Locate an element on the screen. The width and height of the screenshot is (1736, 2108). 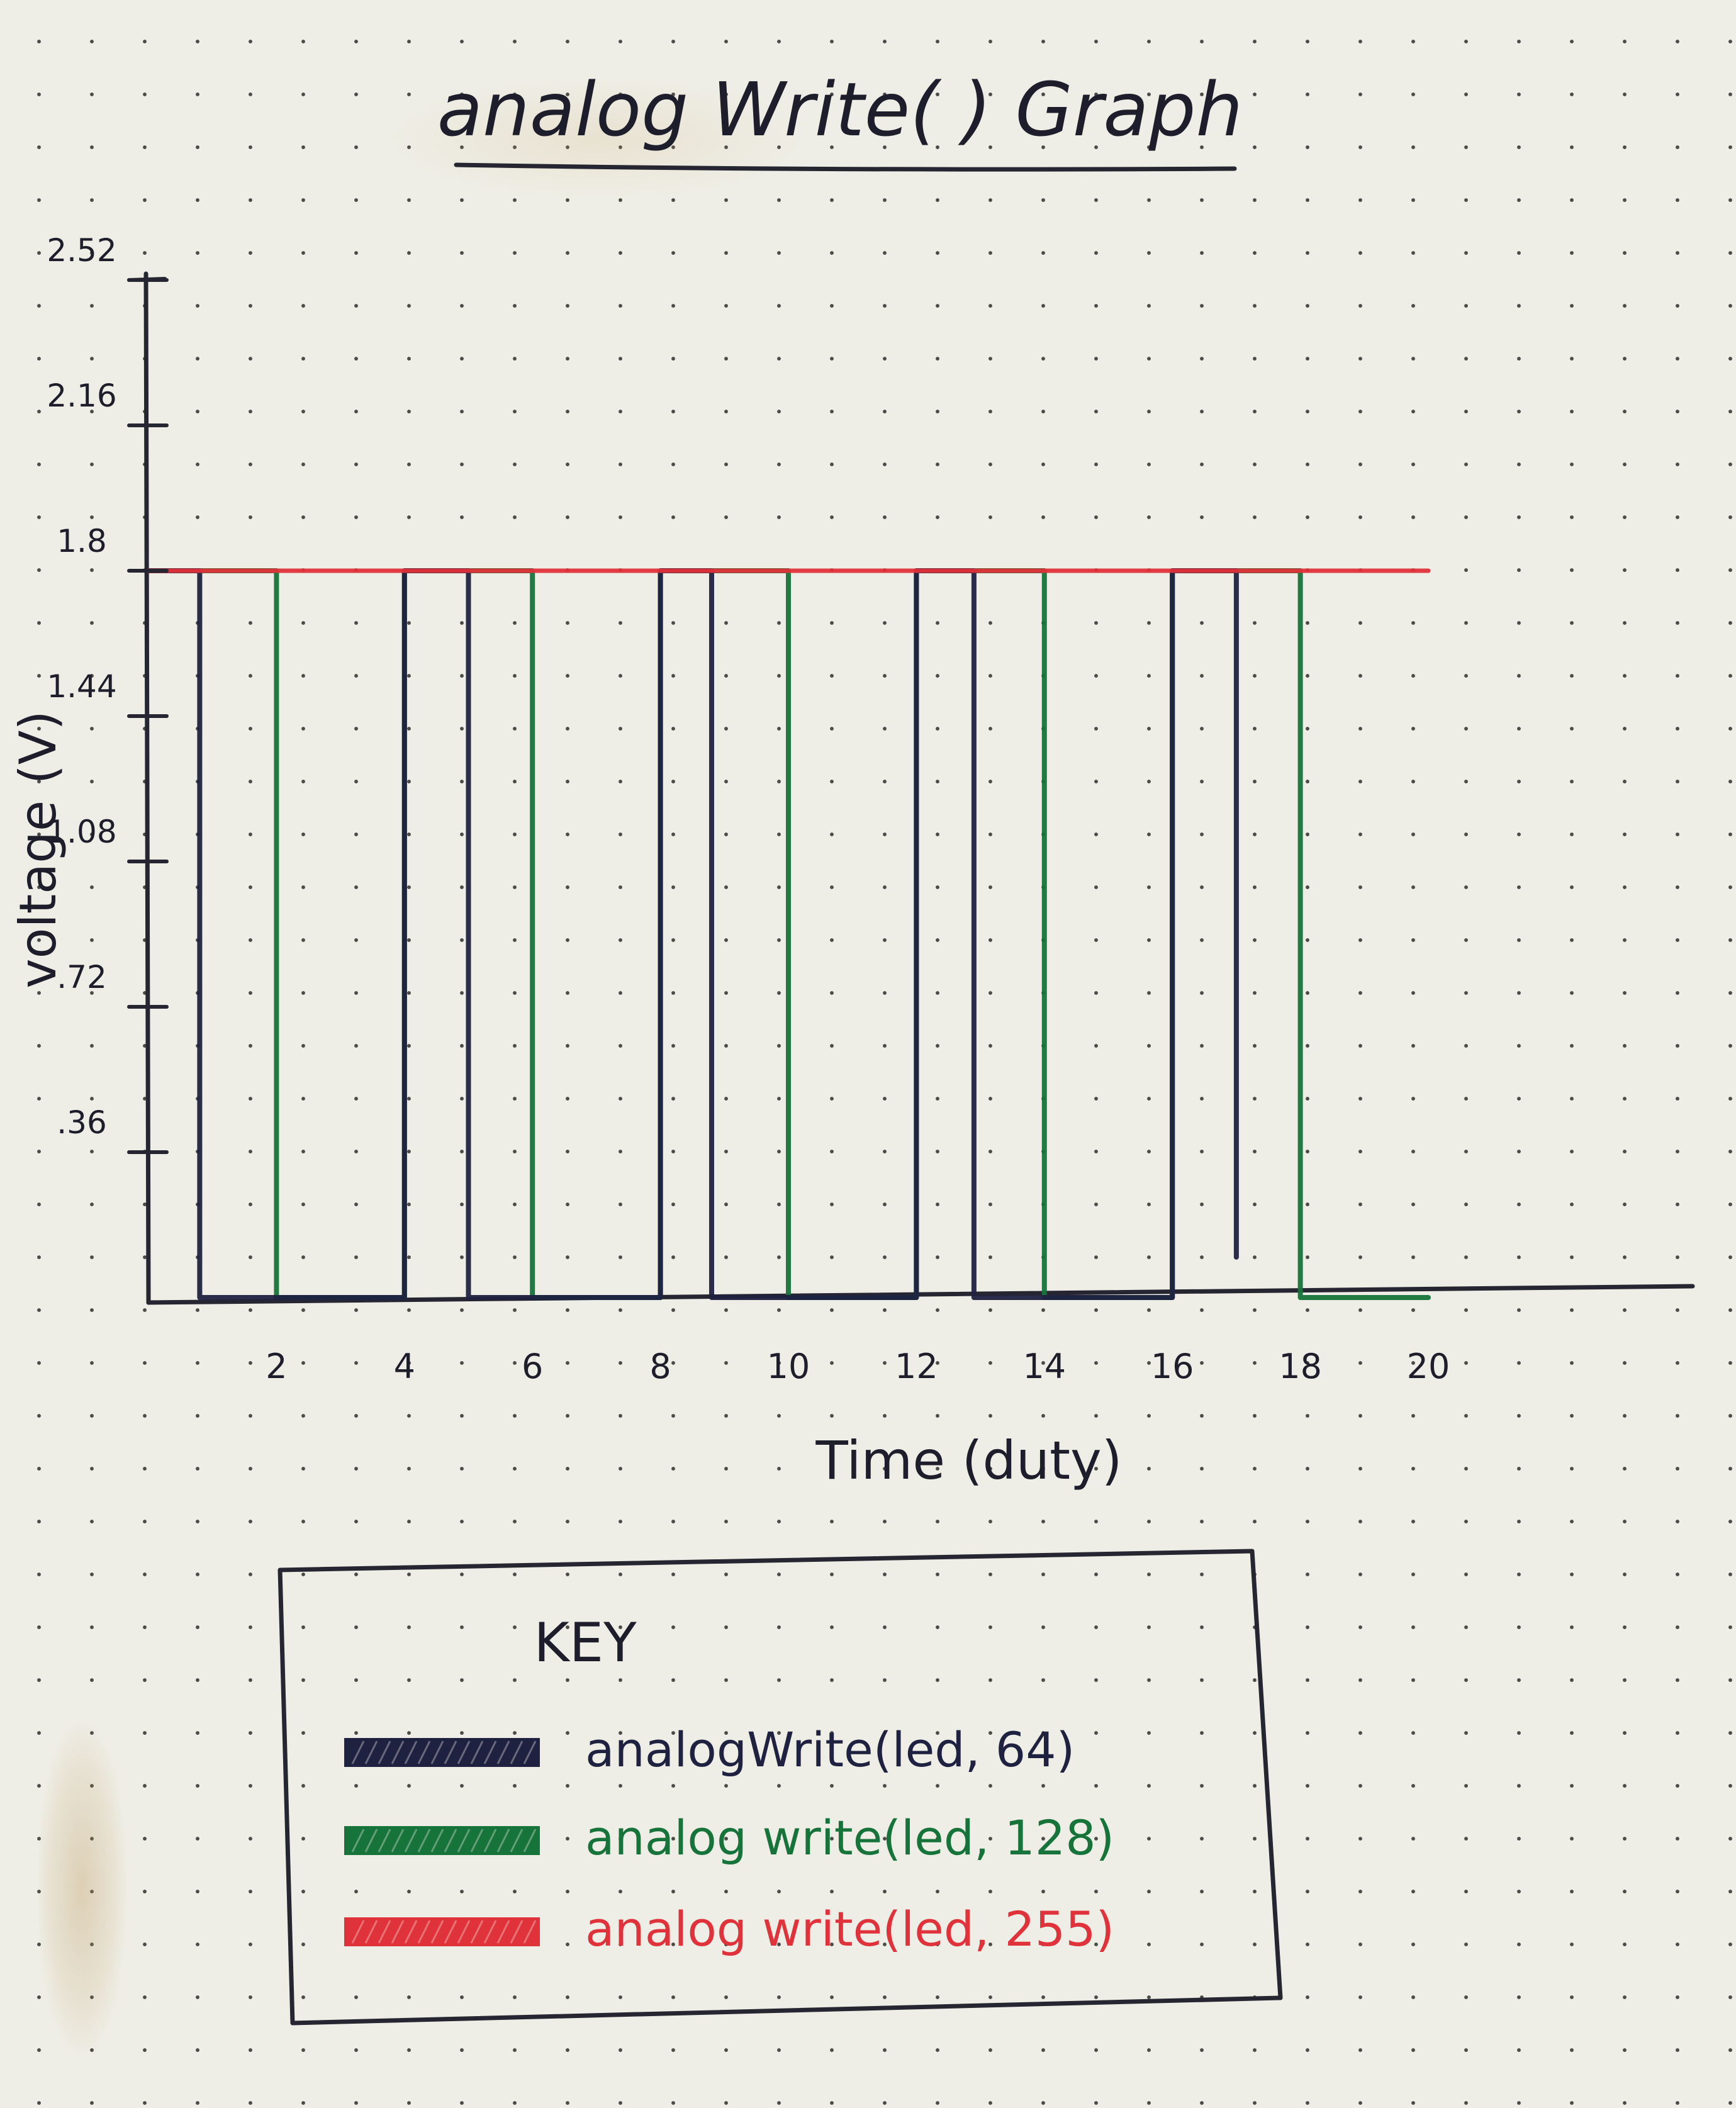
y-tick-label: 2.52 is located at coordinates (81, 250).